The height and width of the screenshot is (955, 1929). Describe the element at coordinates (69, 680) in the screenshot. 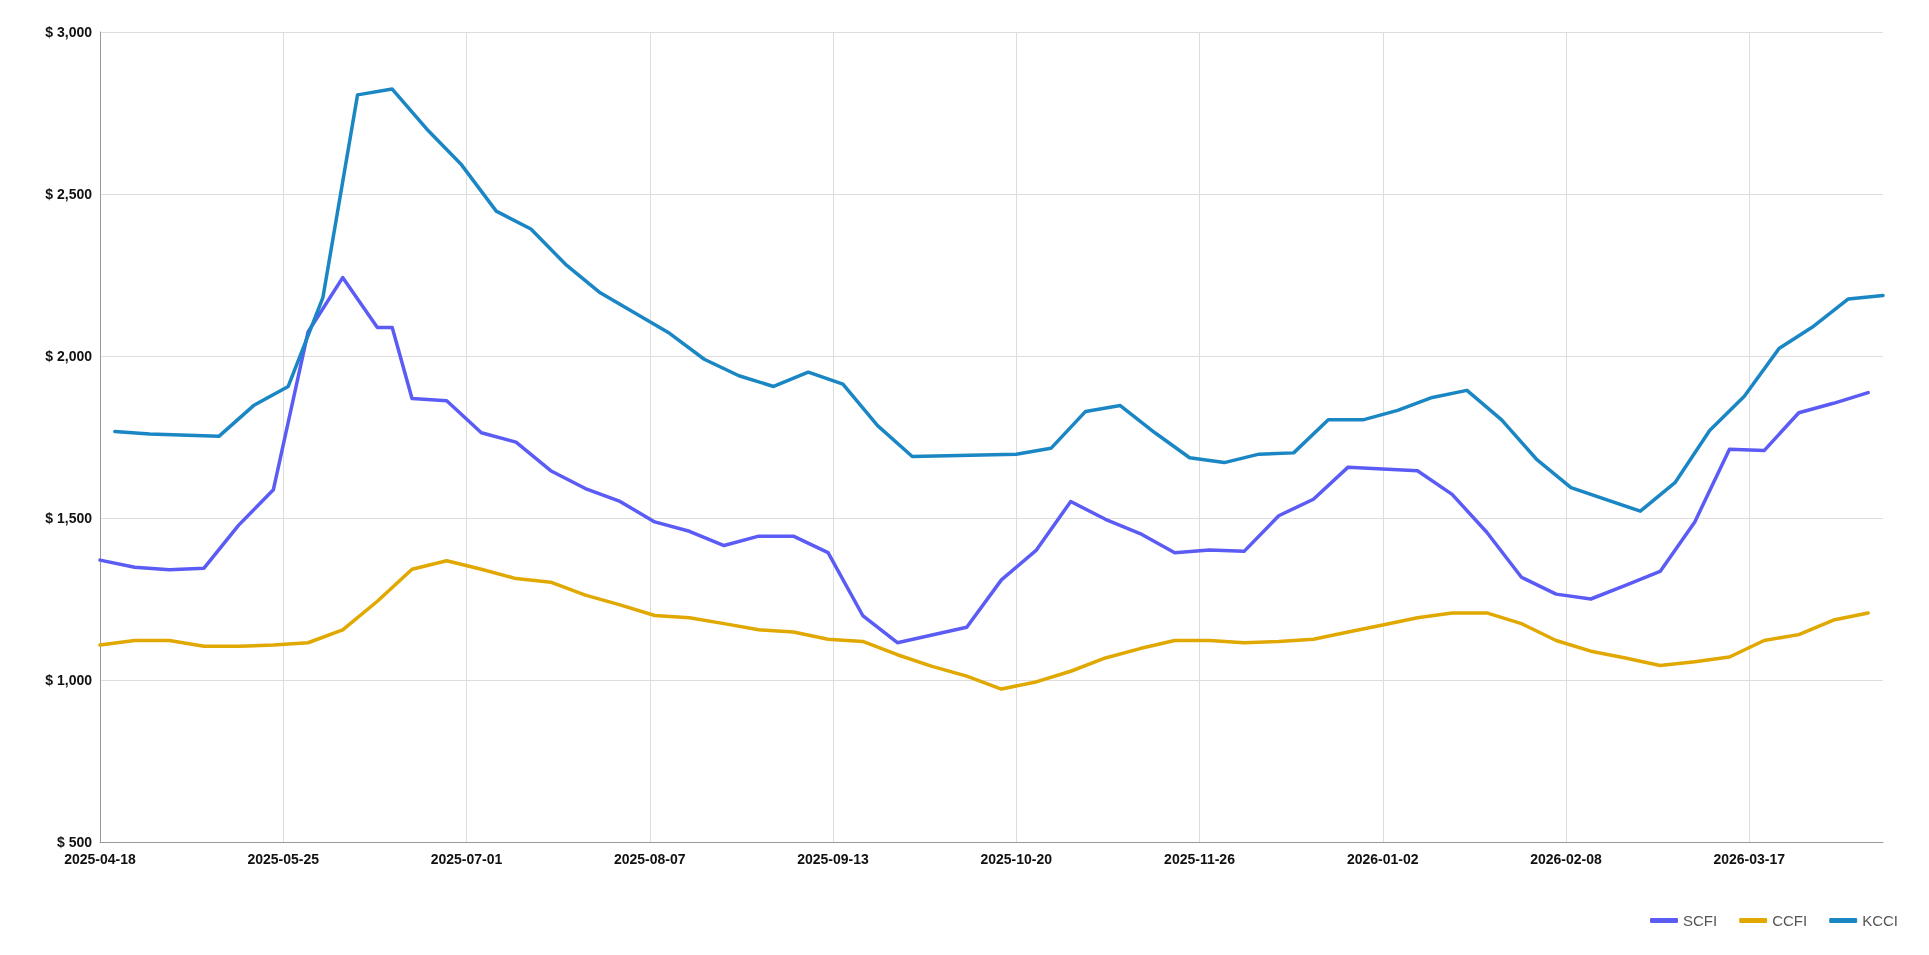

I see `y-tick-label: $ 1,000` at that location.